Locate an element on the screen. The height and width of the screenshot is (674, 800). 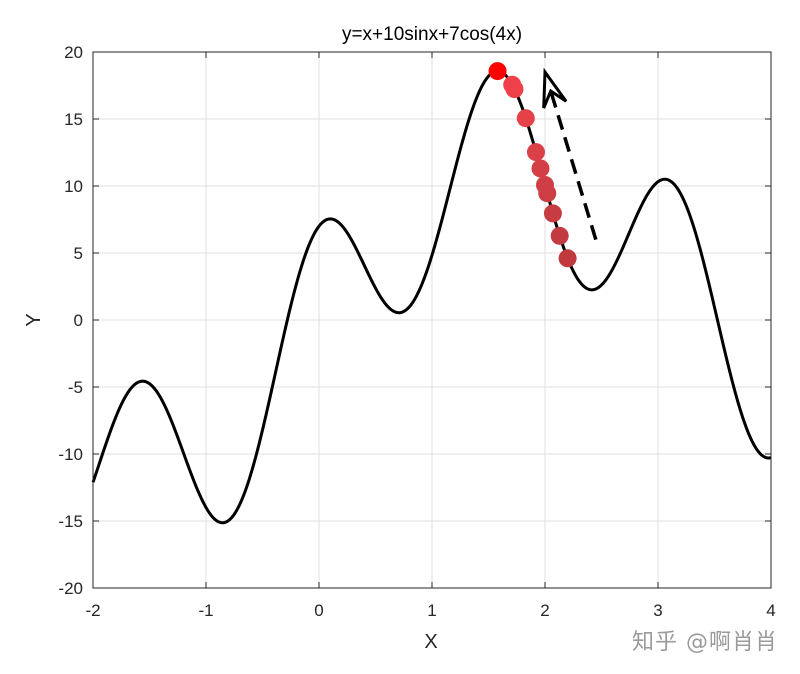
y-axis-label: Y is located at coordinates (34, 319).